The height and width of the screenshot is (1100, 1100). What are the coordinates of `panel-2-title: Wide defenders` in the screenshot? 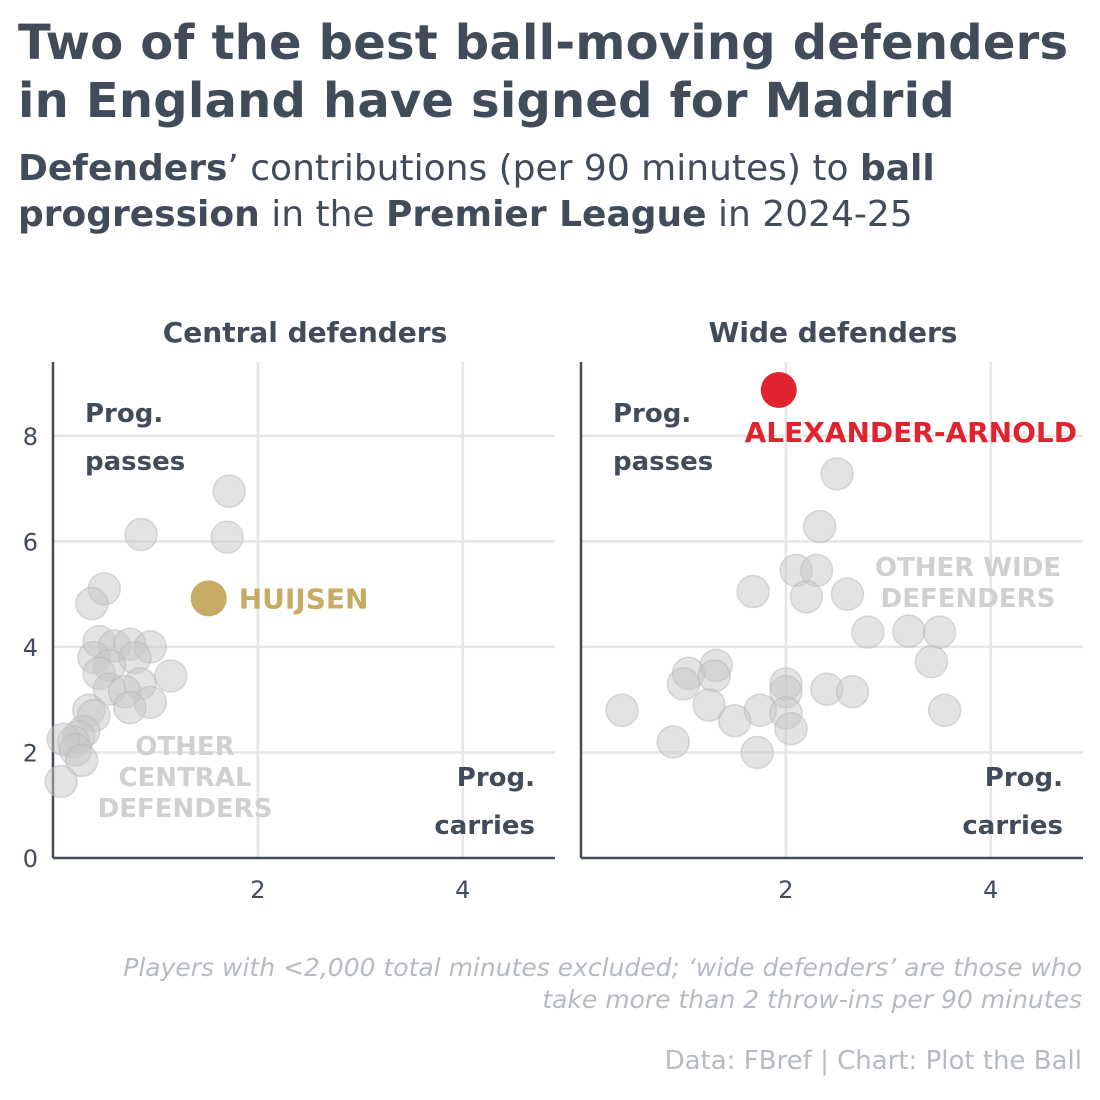 It's located at (833, 332).